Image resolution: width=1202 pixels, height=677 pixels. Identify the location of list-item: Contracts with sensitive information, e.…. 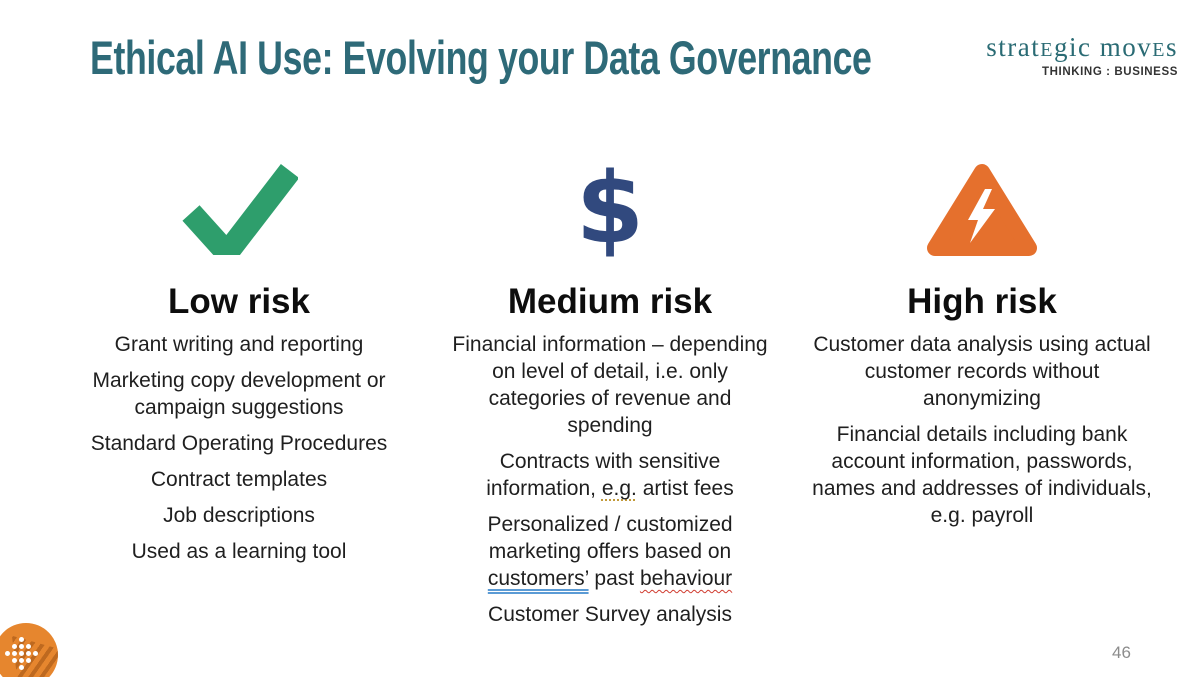
(610, 475).